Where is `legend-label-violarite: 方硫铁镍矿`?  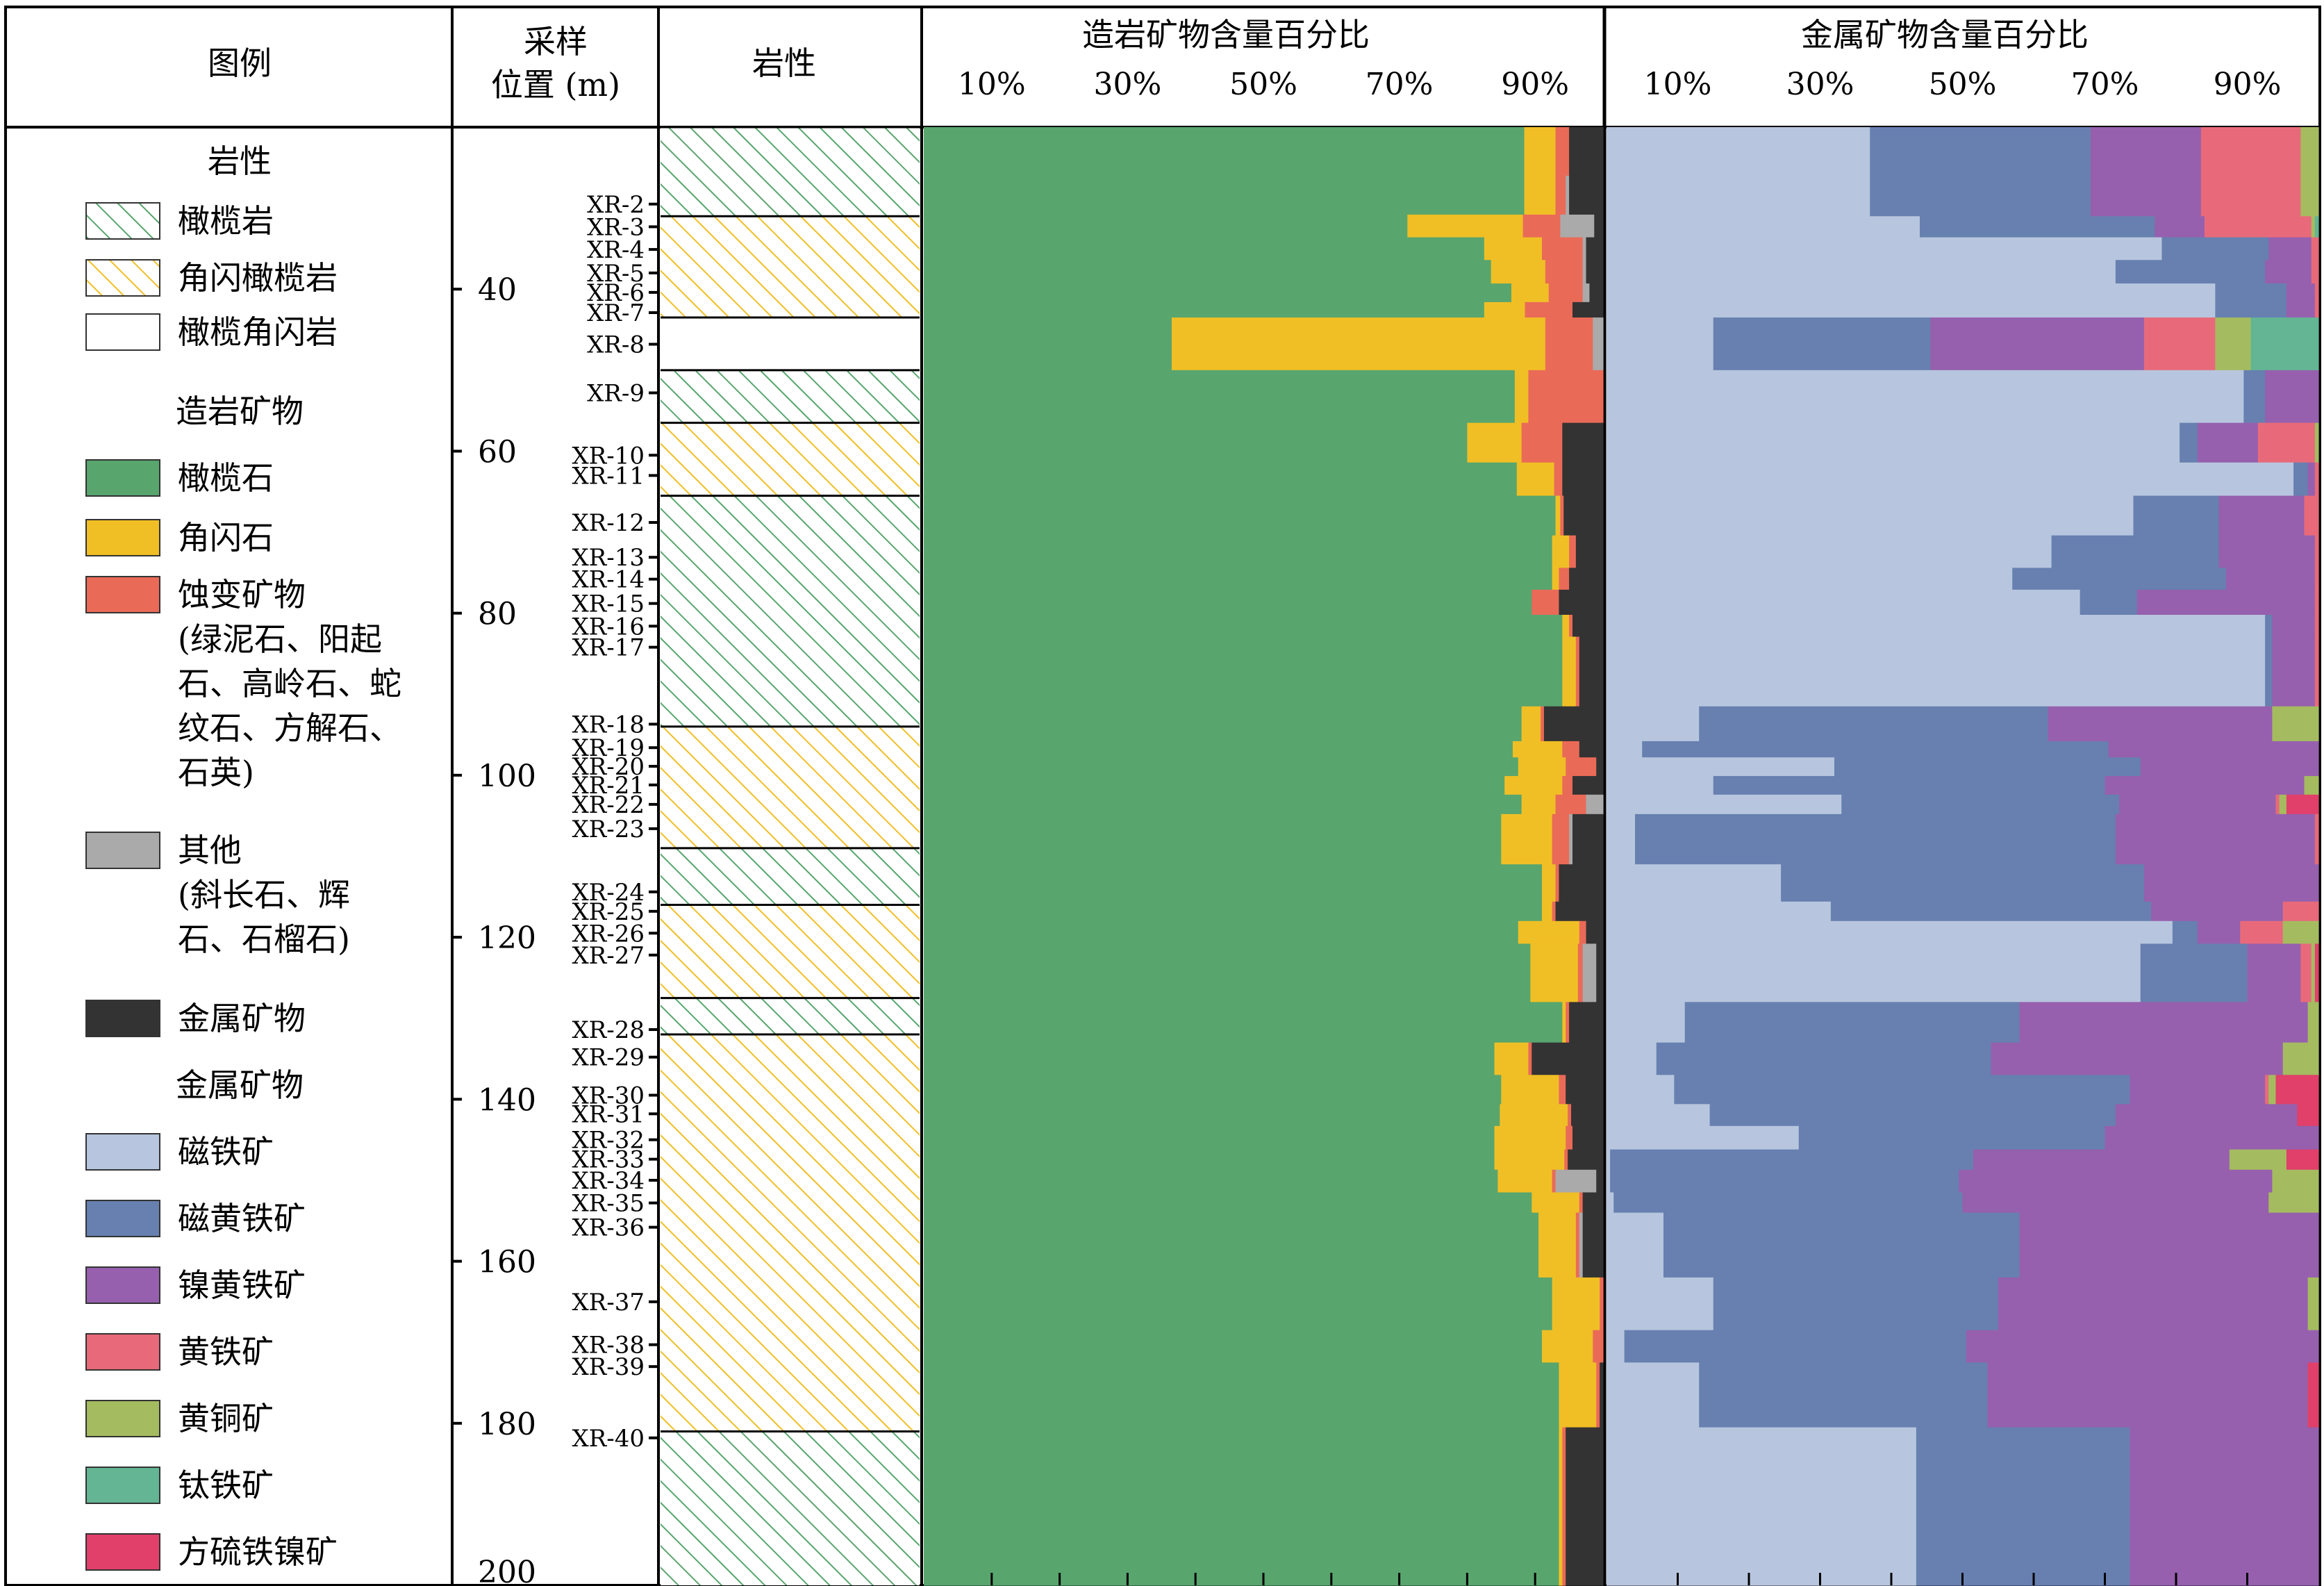 legend-label-violarite: 方硫铁镍矿 is located at coordinates (258, 1552).